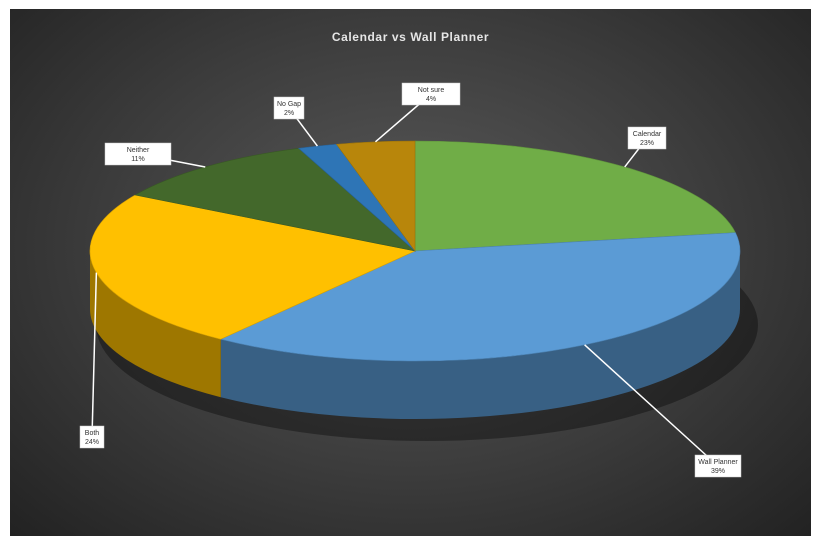  What do you see at coordinates (138, 150) in the screenshot?
I see `data-label-name: Neither` at bounding box center [138, 150].